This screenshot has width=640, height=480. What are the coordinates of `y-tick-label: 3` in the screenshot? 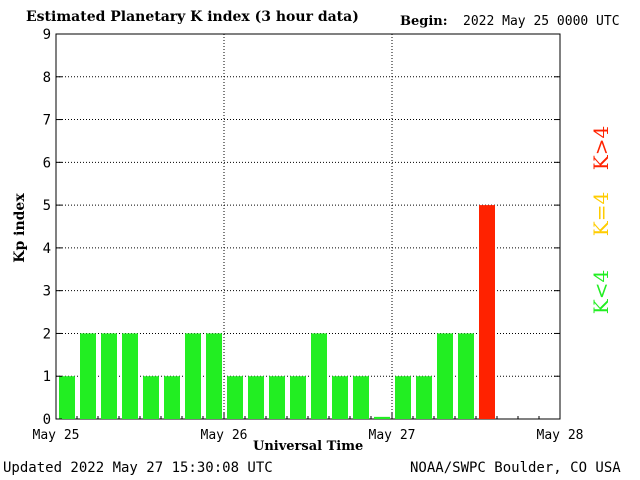 It's located at (47, 292).